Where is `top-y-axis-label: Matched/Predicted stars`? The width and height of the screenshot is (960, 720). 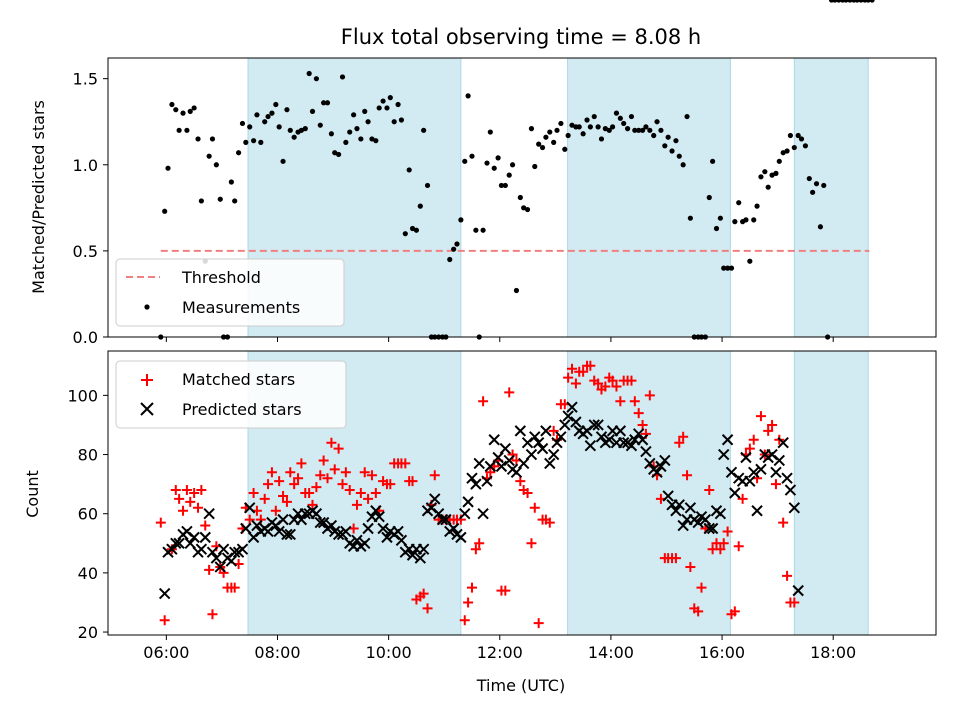 top-y-axis-label: Matched/Predicted stars is located at coordinates (38, 197).